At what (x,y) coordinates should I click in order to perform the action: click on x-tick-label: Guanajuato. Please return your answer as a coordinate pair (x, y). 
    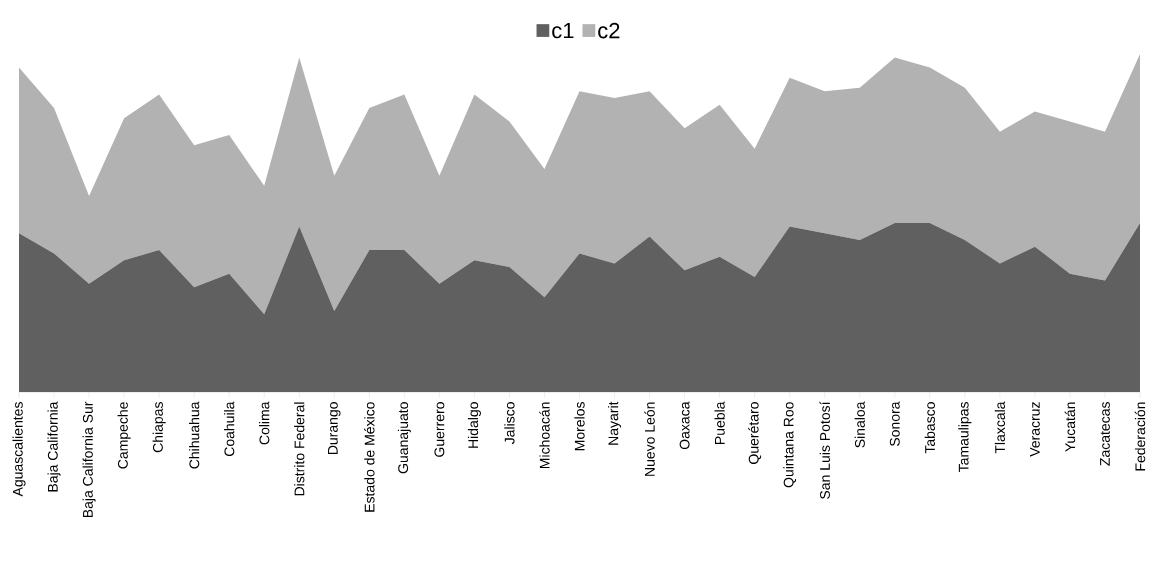
    Looking at the image, I should click on (404, 438).